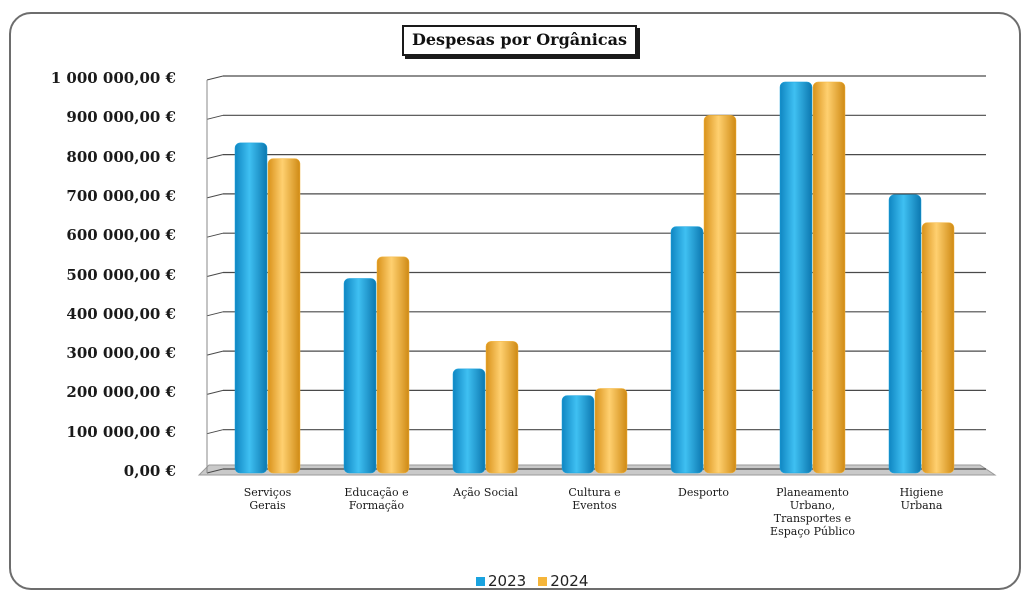  What do you see at coordinates (149, 471) in the screenshot?
I see `y-tick-label: 0,00 €` at bounding box center [149, 471].